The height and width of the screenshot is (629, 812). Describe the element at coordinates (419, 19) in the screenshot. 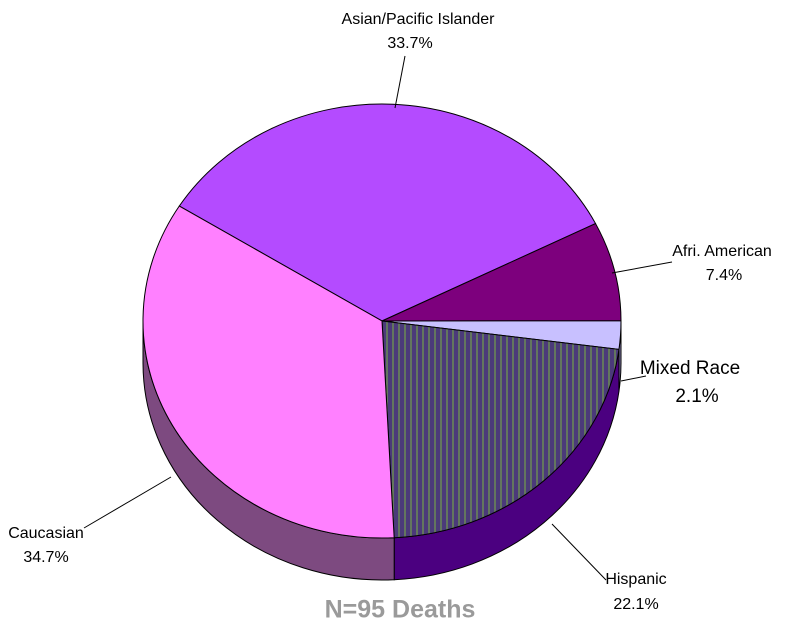

I see `slice-label: Asian/Pacific Islander` at that location.